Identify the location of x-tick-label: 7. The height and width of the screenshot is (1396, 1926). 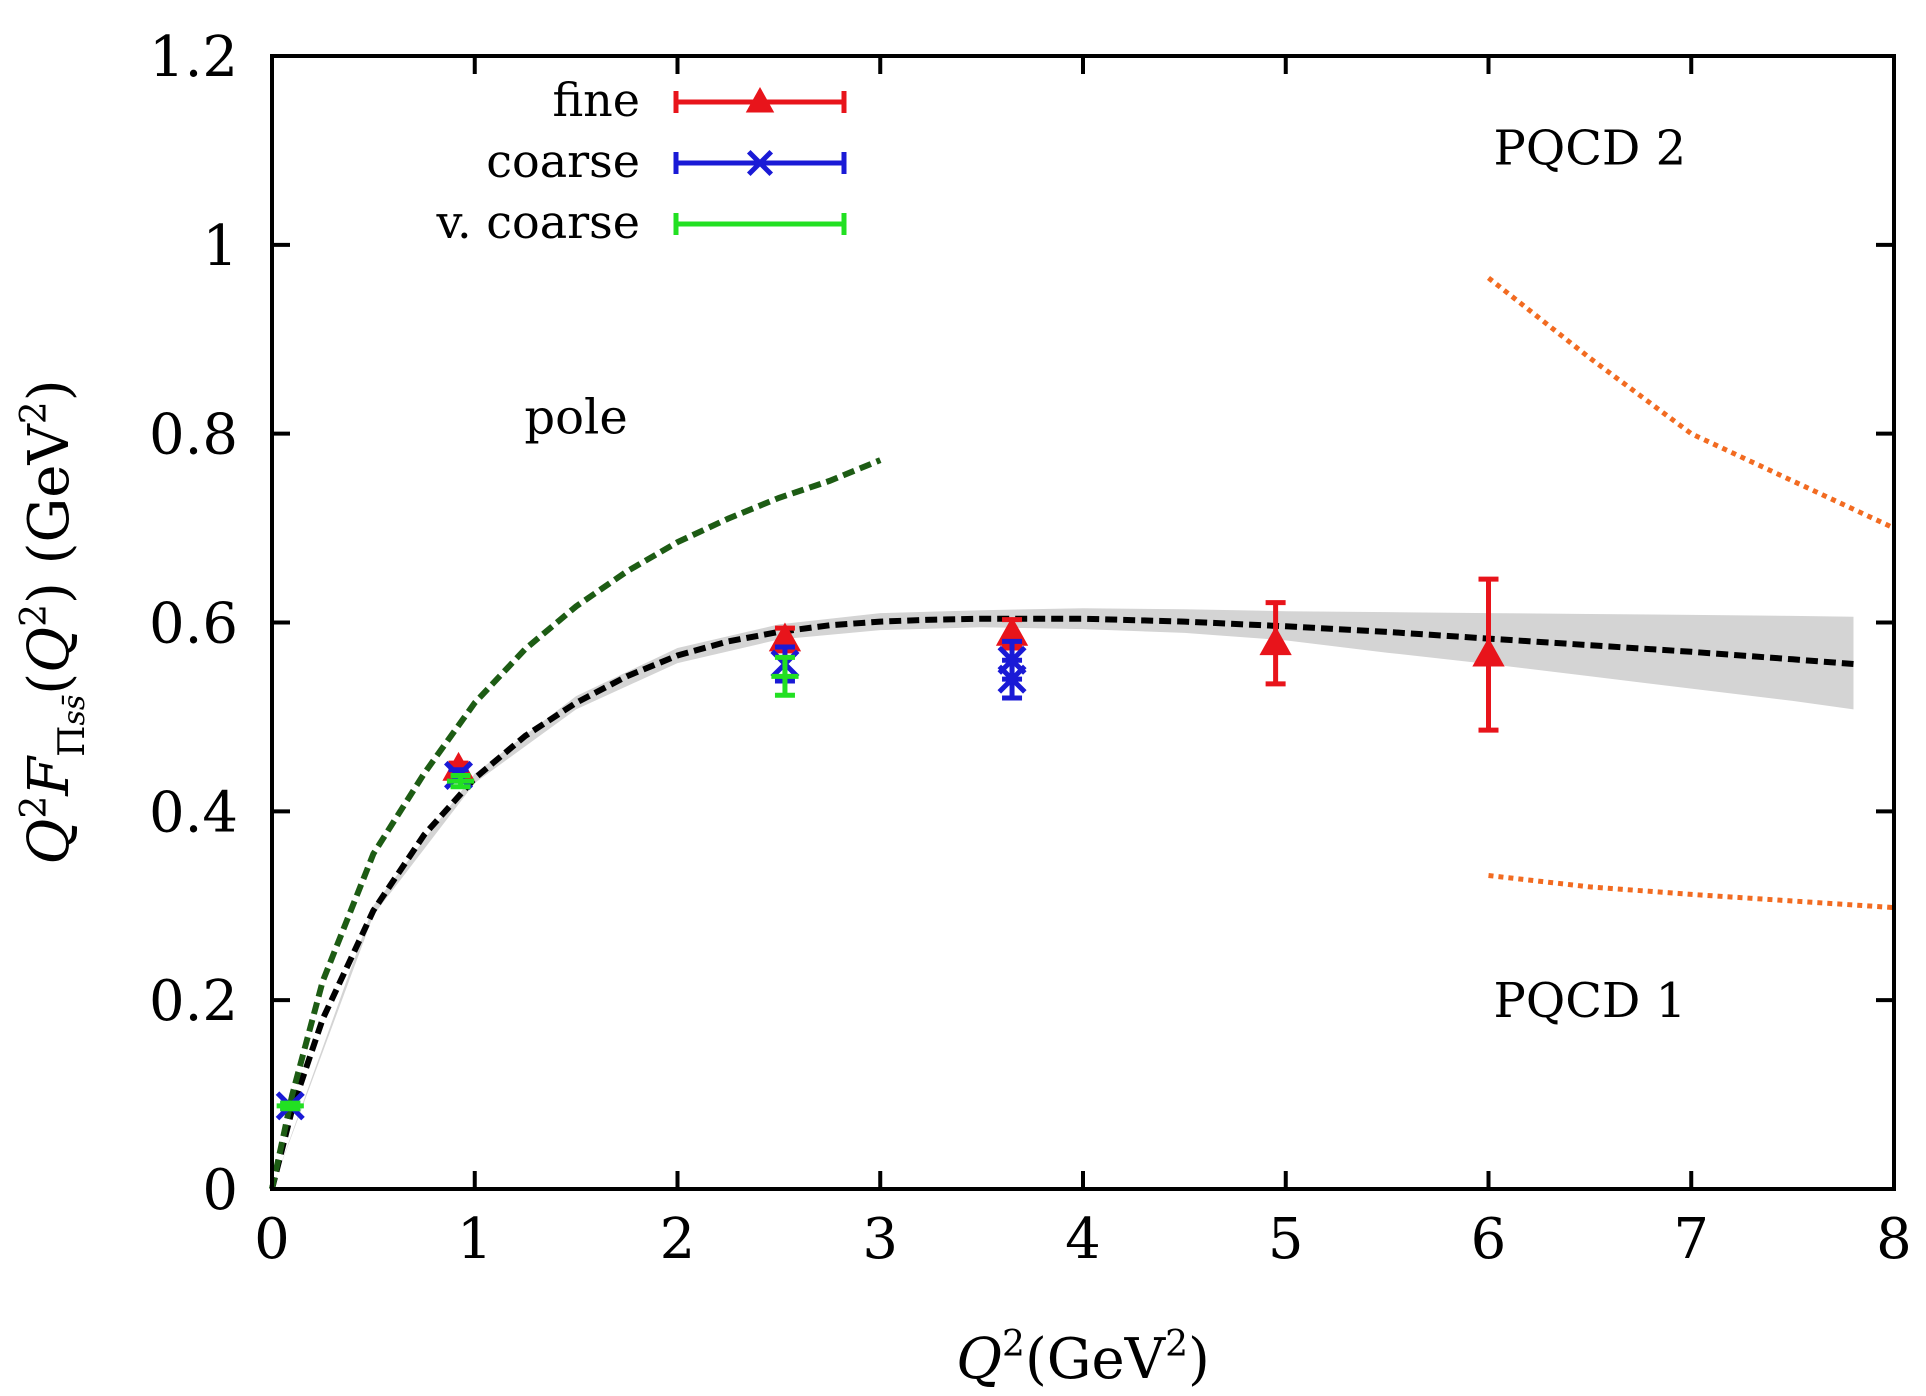
(1691, 1239).